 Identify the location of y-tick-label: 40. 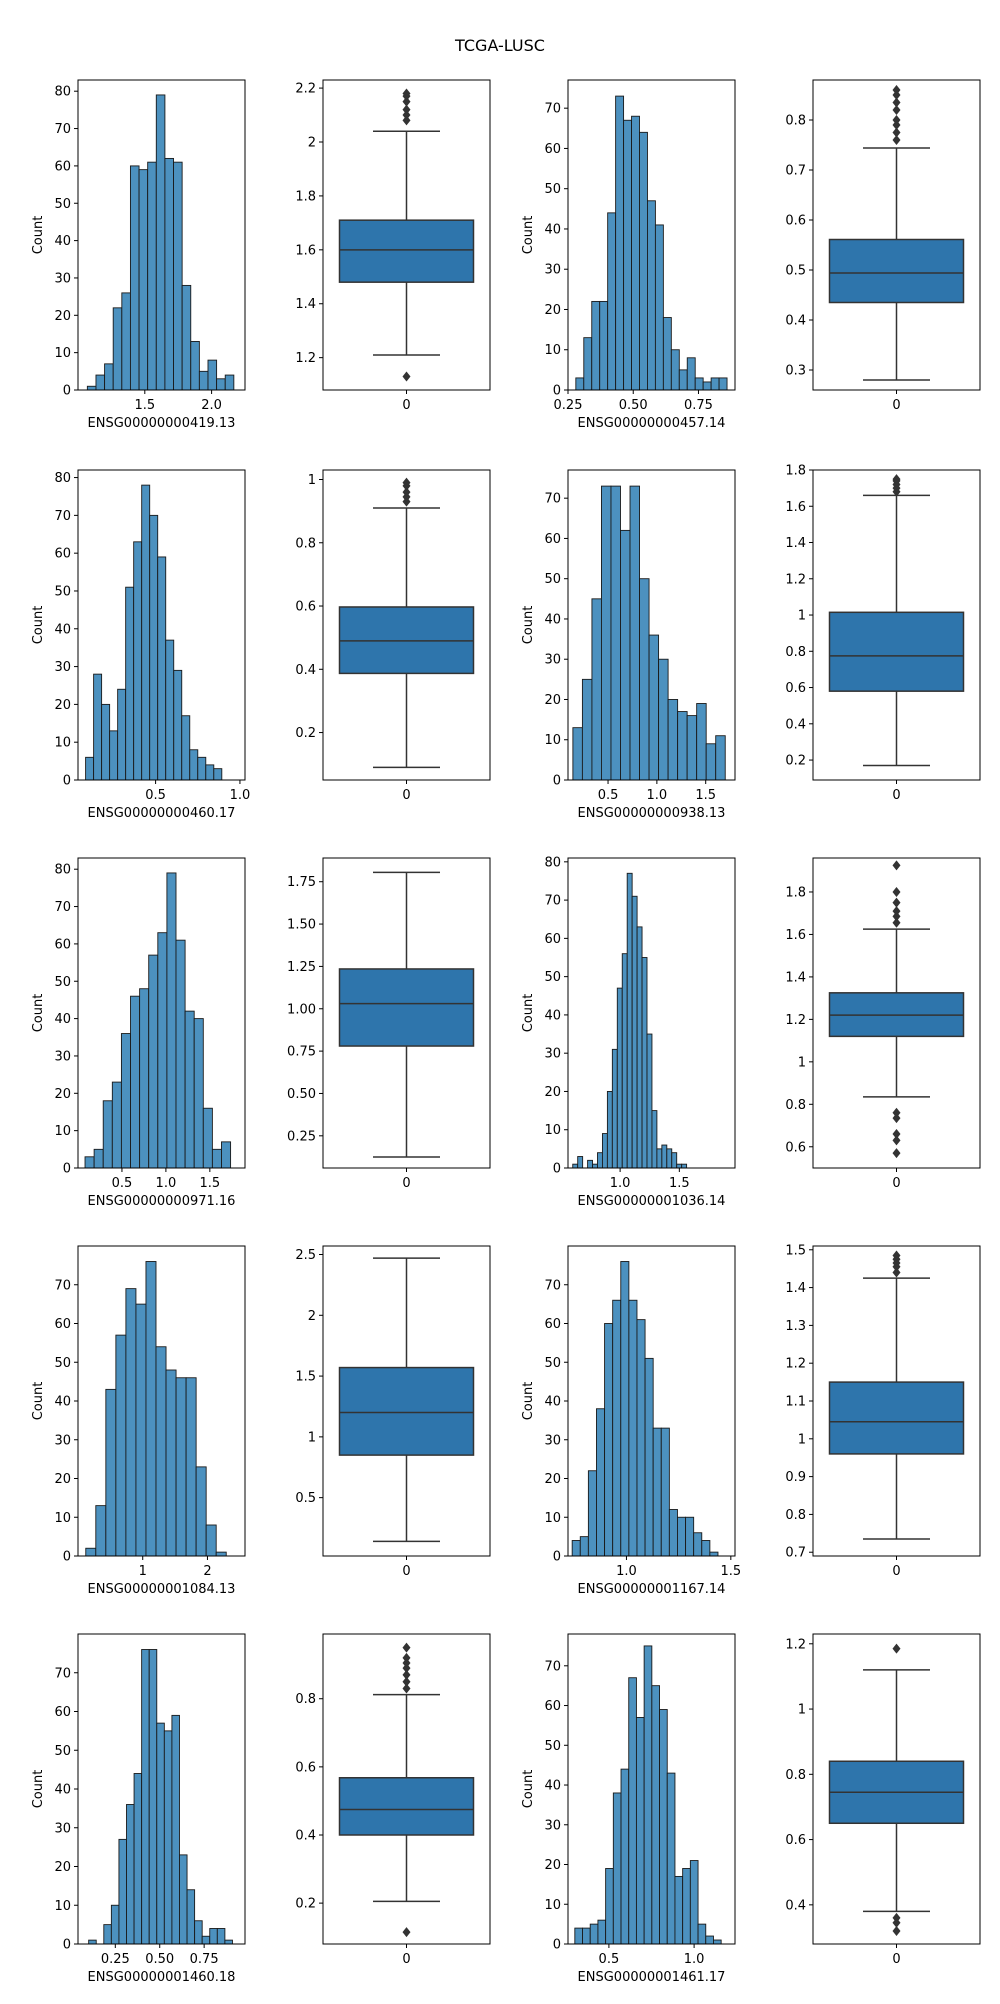
(552, 619).